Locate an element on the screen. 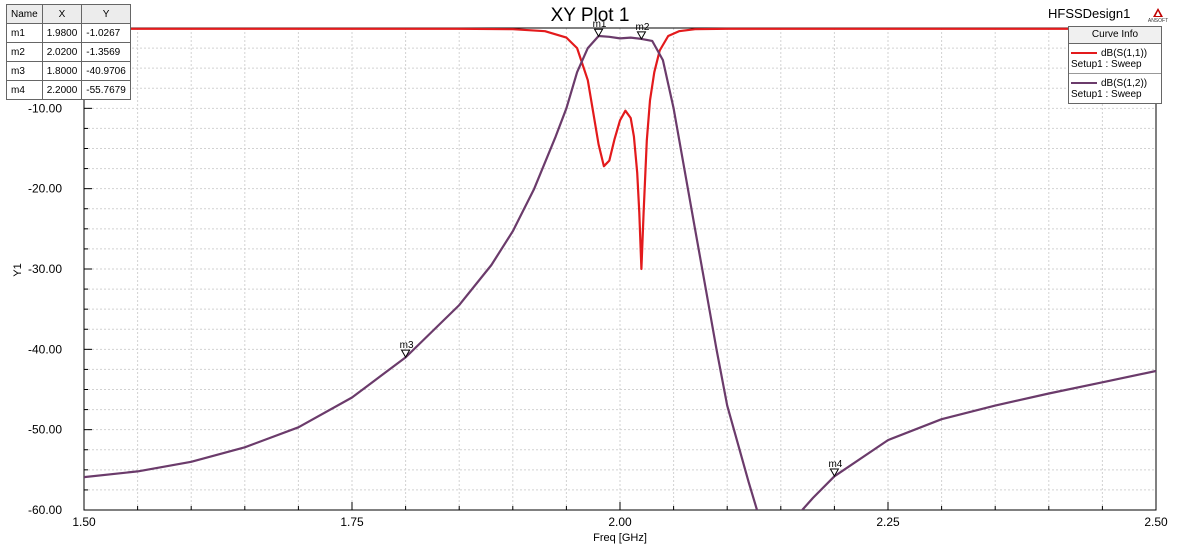 The image size is (1180, 547). marker-label: m3 is located at coordinates (407, 345).